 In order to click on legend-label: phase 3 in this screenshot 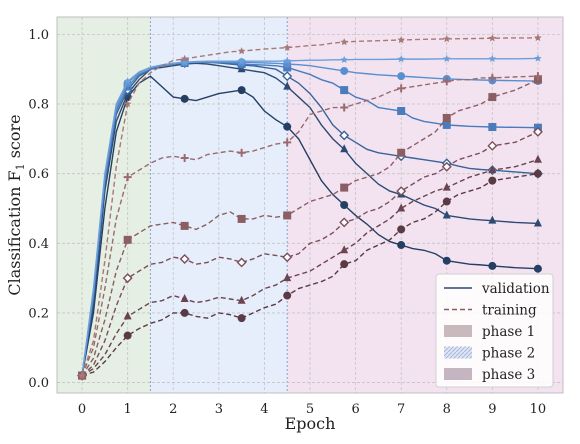, I will do `click(508, 375)`.